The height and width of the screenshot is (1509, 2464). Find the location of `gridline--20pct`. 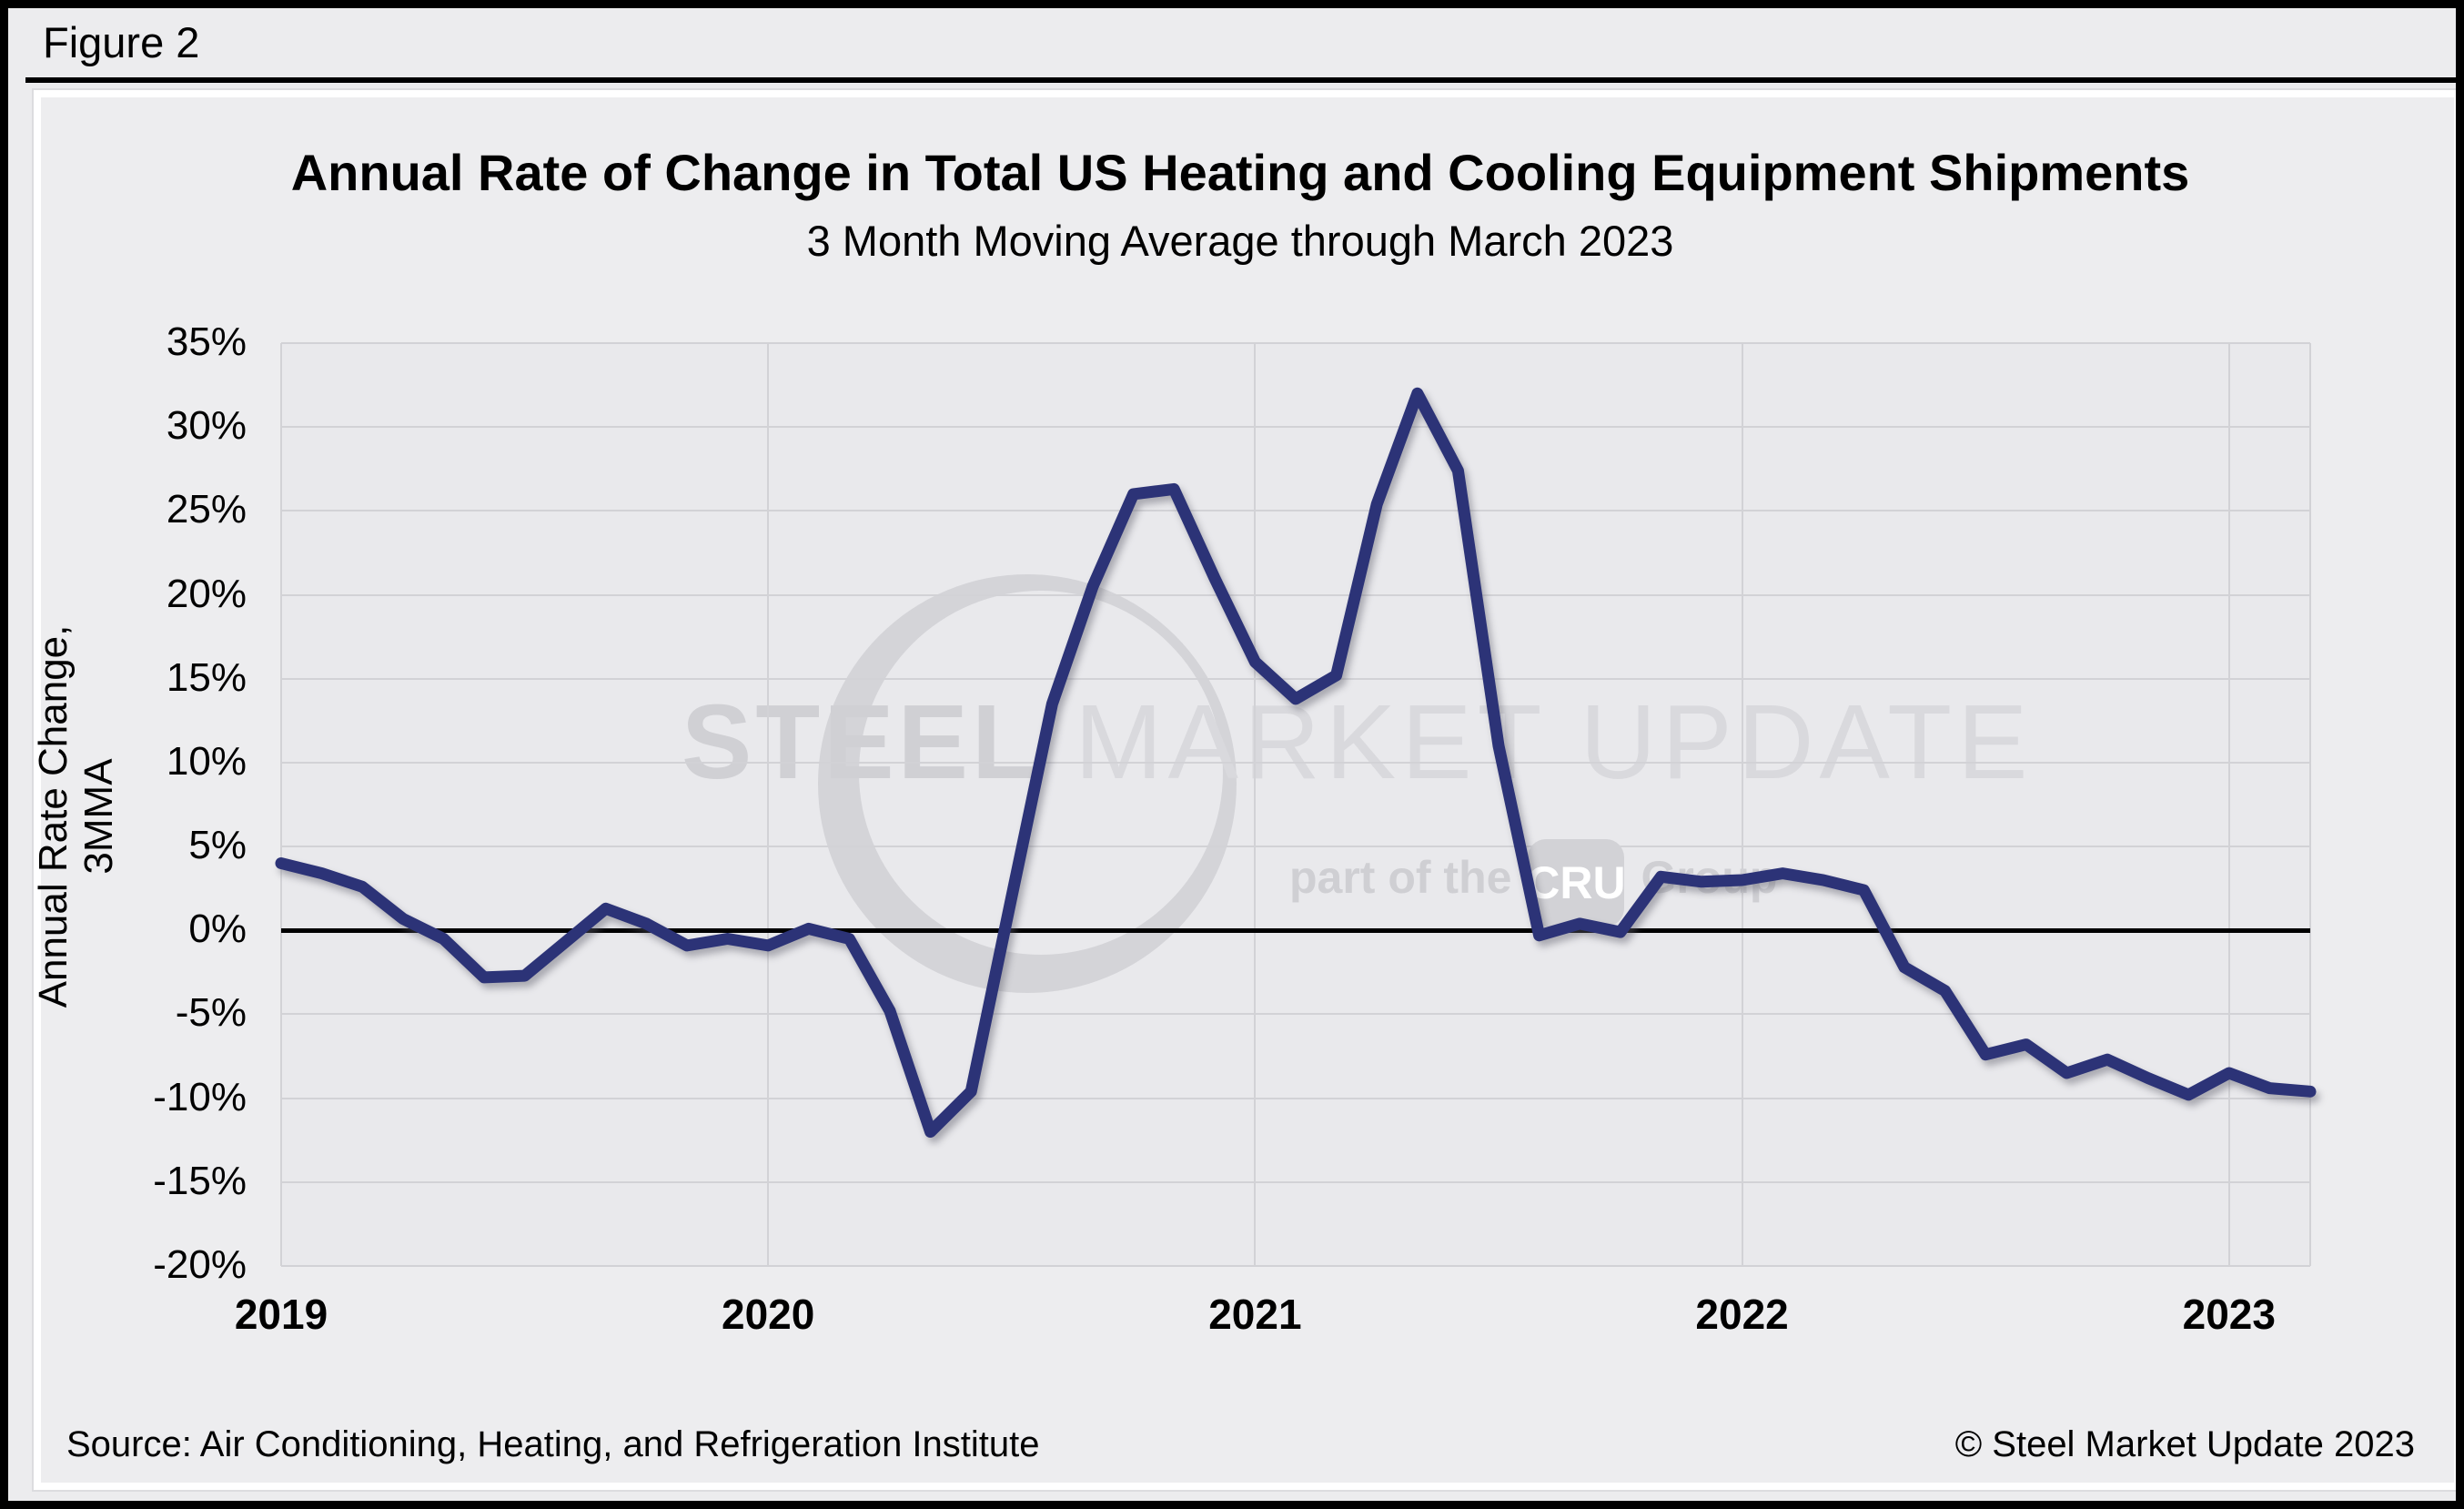

gridline--20pct is located at coordinates (1295, 1266).